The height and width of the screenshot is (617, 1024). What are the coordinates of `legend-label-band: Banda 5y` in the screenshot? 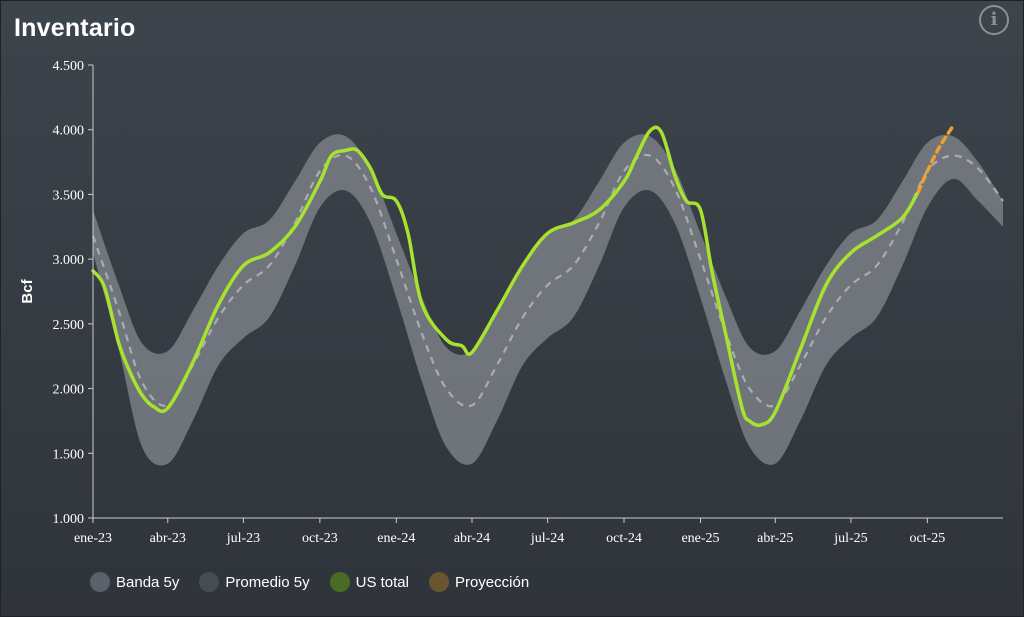 It's located at (148, 582).